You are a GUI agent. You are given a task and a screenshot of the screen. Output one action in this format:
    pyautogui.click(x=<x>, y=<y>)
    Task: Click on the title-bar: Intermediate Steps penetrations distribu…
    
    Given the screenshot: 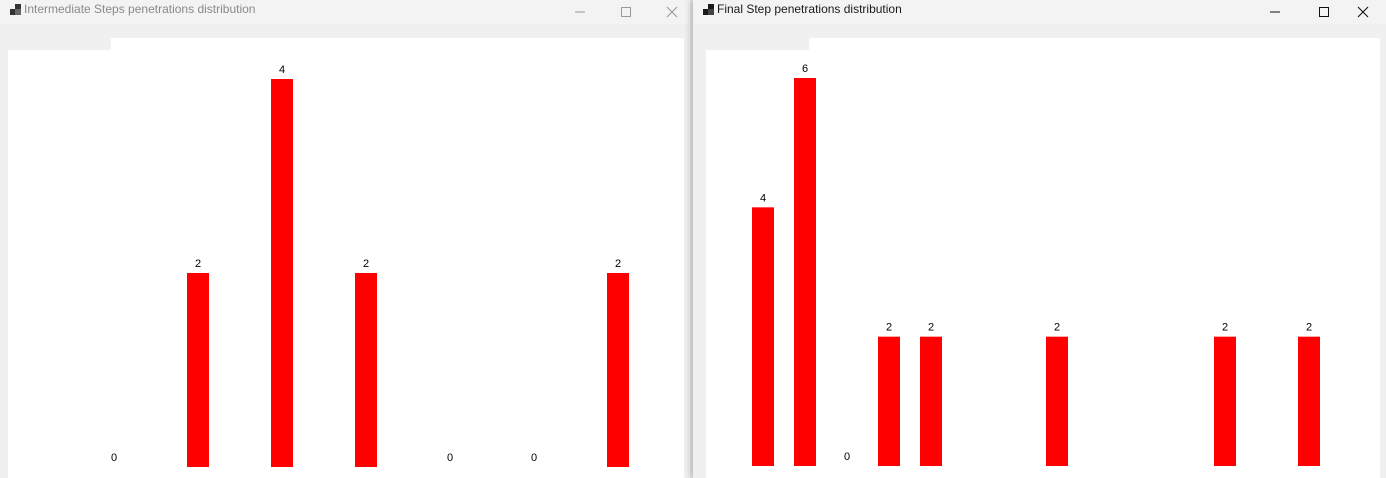 What is the action you would take?
    pyautogui.click(x=345, y=12)
    